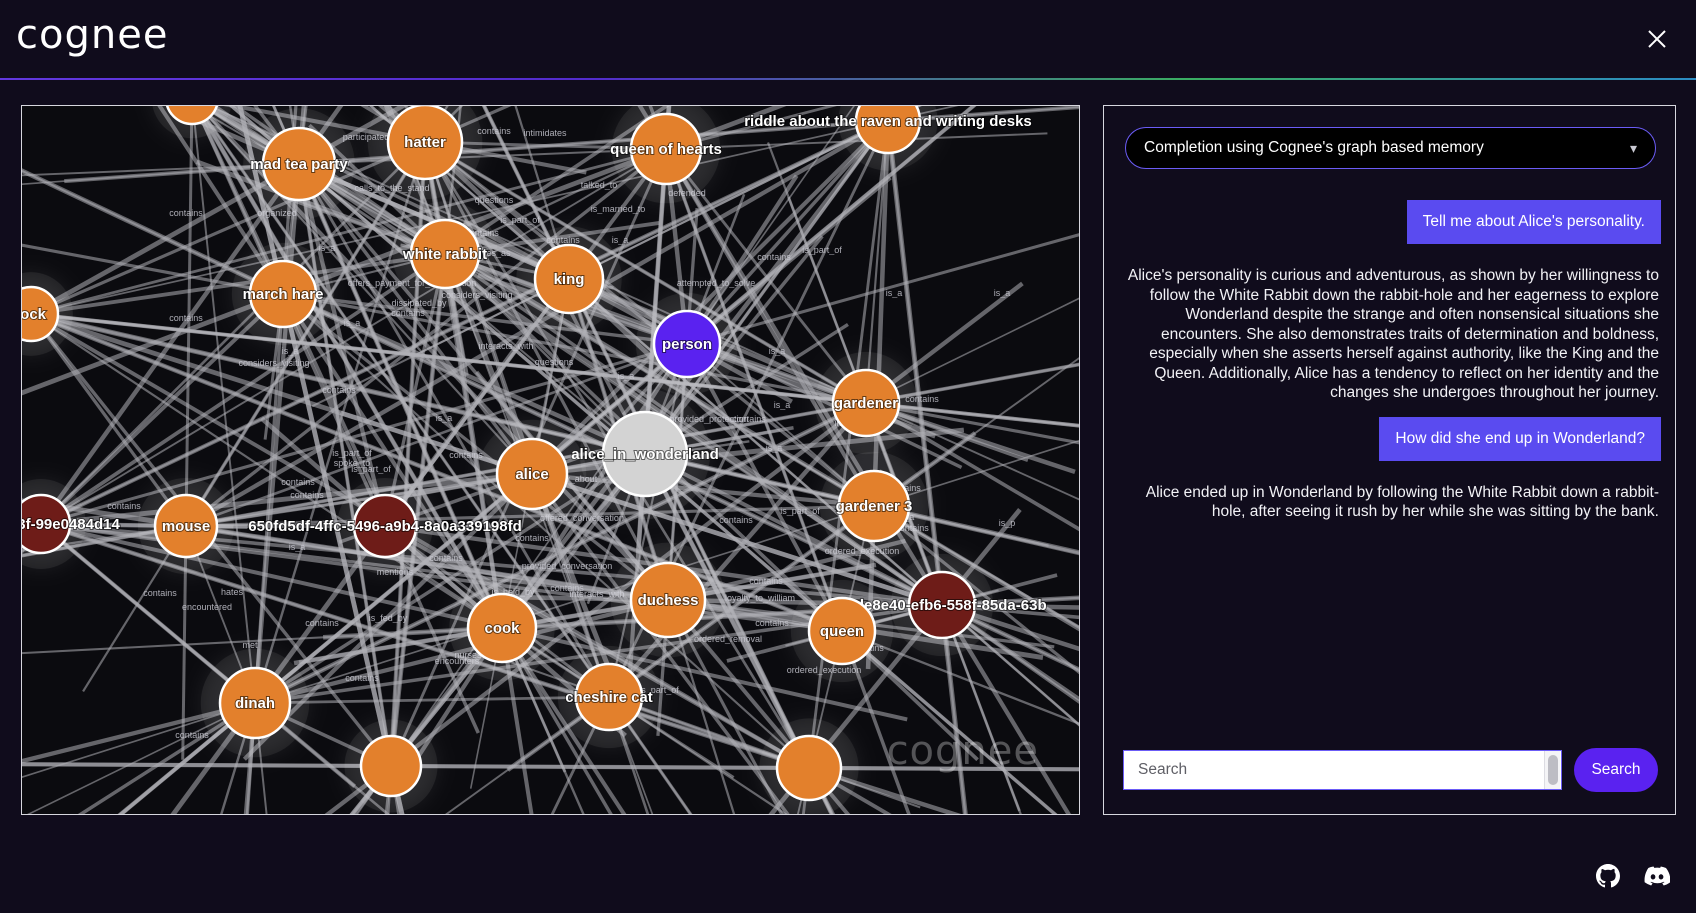 The width and height of the screenshot is (1696, 913). I want to click on graph-node: 650fd5df-4ffc-5496-a9b4-8a0a339198fd, so click(385, 526).